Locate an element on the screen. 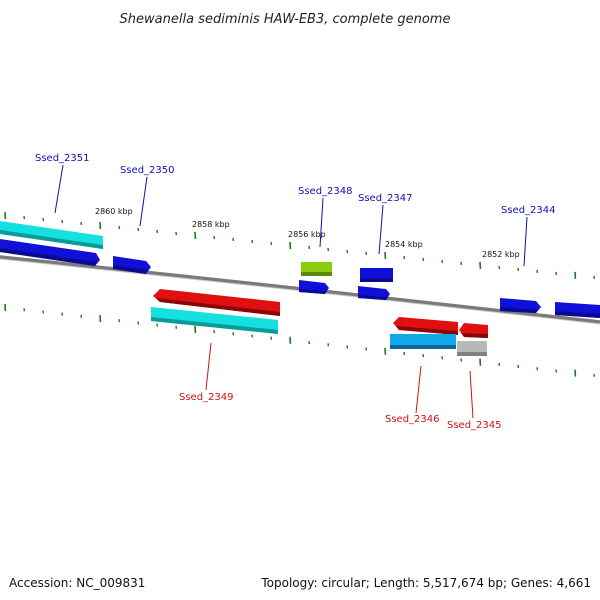 The height and width of the screenshot is (600, 600). gene-ssed-2345-red-shade is located at coordinates (474, 335).